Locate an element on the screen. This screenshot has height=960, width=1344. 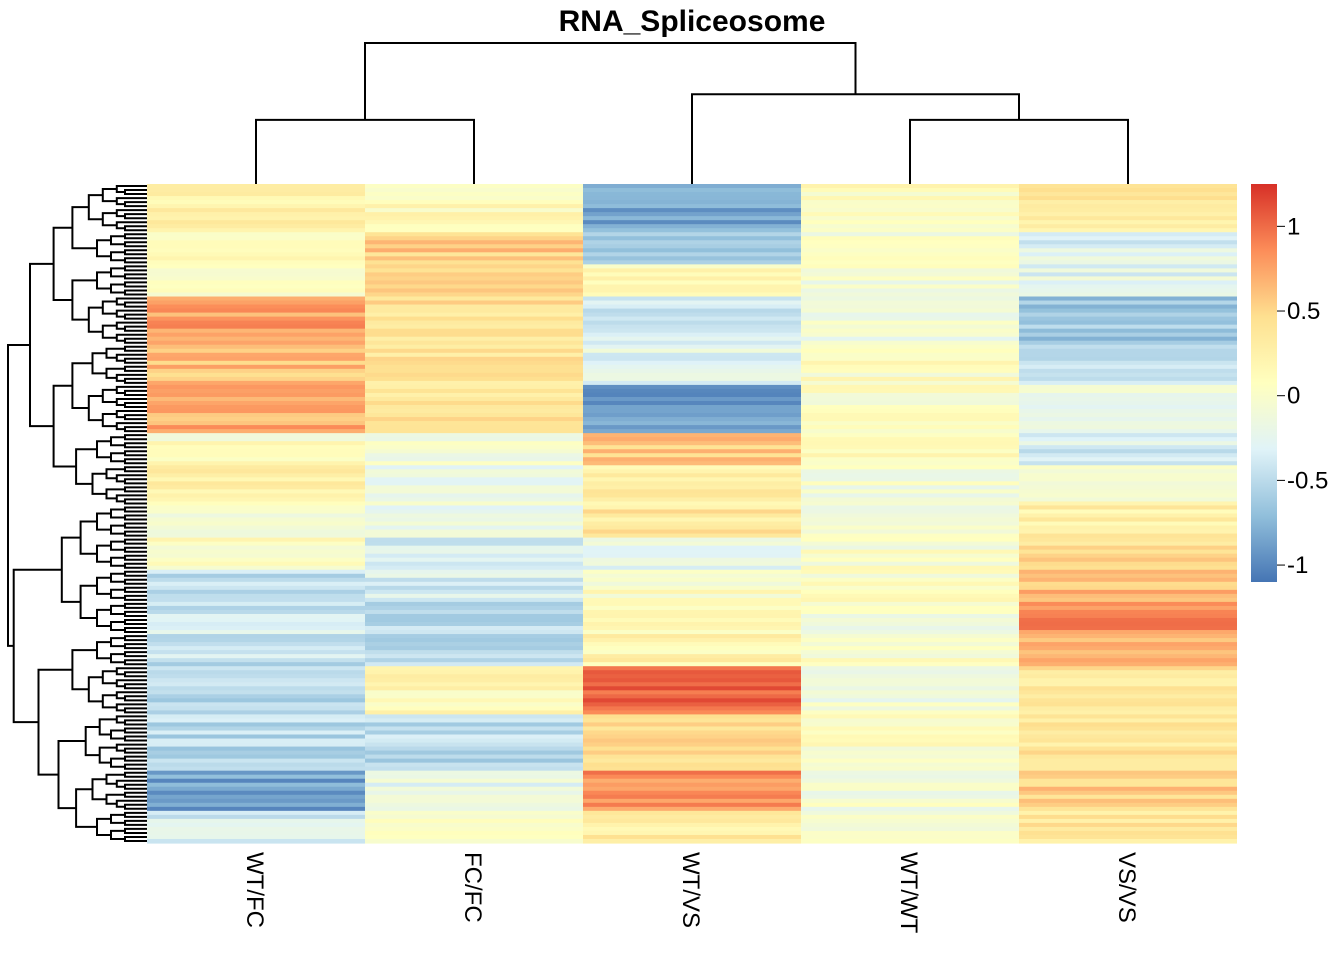
colorbar is located at coordinates (1264, 383).